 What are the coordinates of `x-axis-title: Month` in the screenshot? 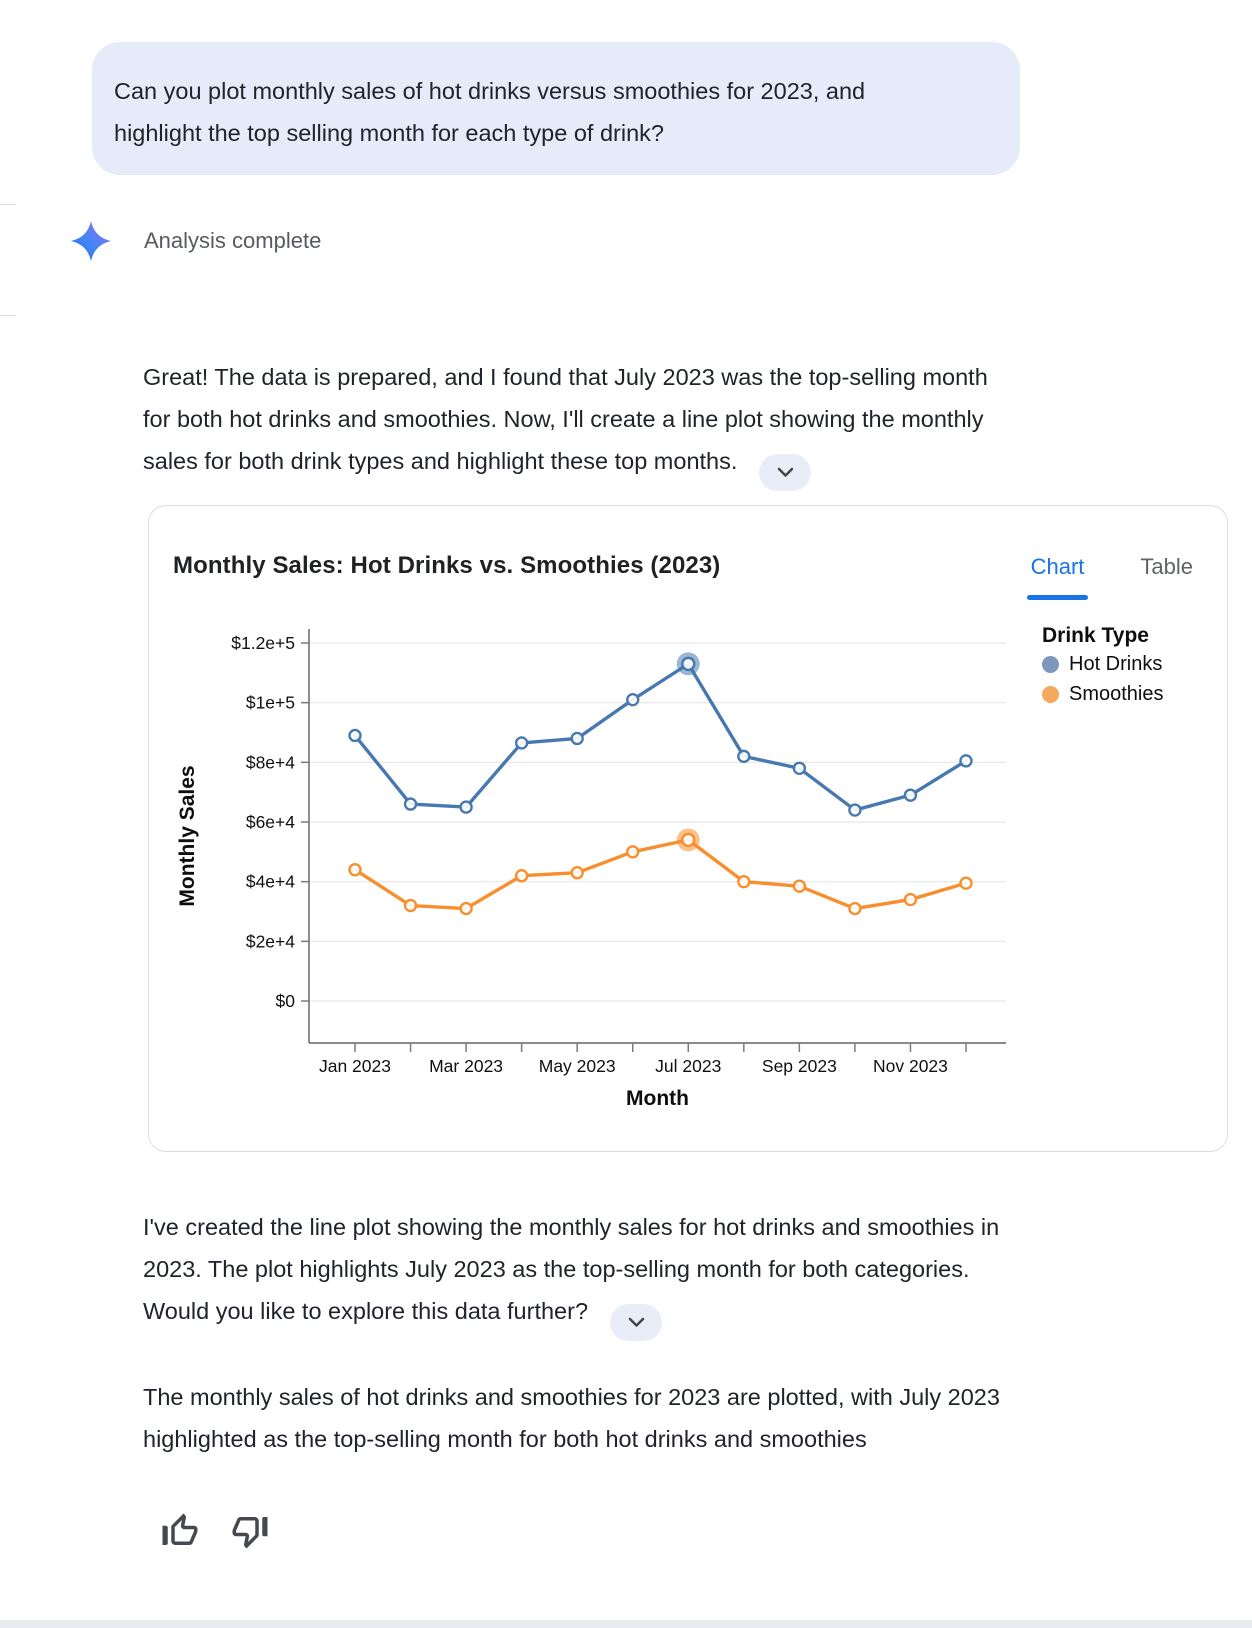 It's located at (657, 1098).